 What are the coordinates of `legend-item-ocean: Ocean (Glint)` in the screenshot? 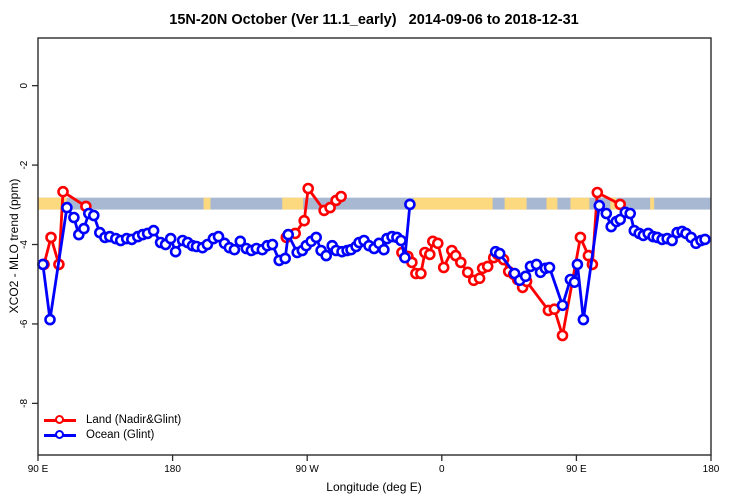 It's located at (112, 435).